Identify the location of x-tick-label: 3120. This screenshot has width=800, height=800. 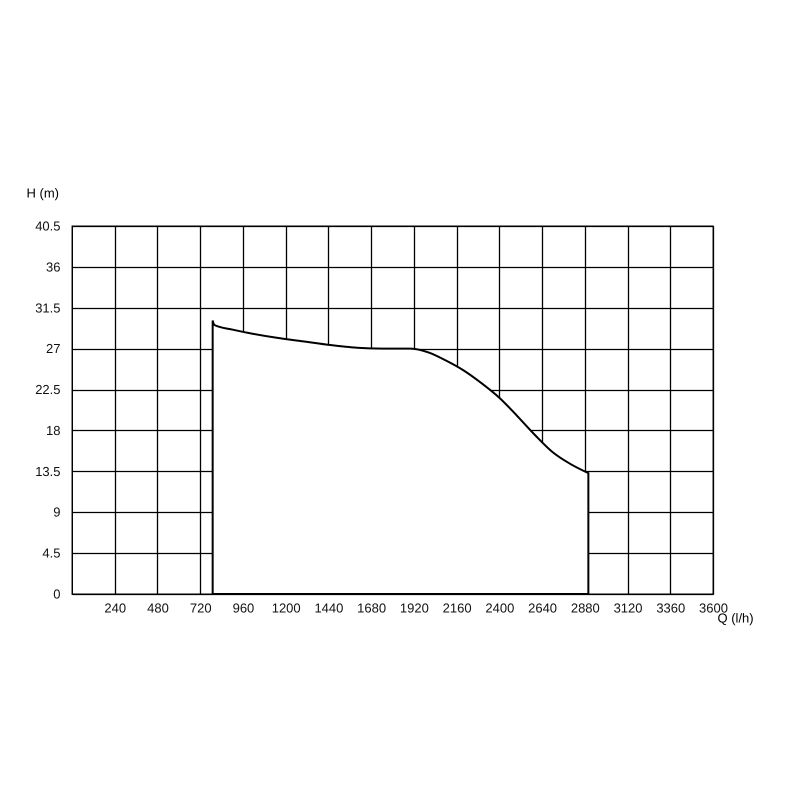
(628, 608).